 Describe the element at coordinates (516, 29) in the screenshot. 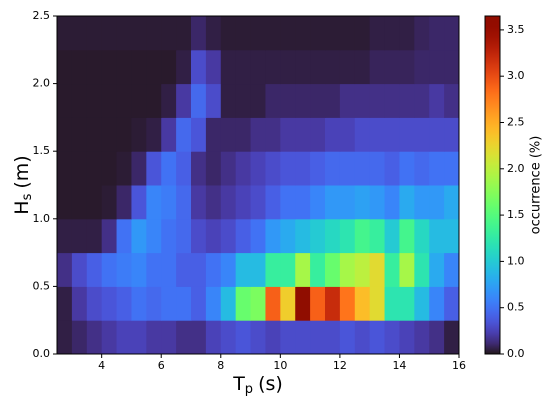

I see `colorbar-tick-label: 3.5` at that location.